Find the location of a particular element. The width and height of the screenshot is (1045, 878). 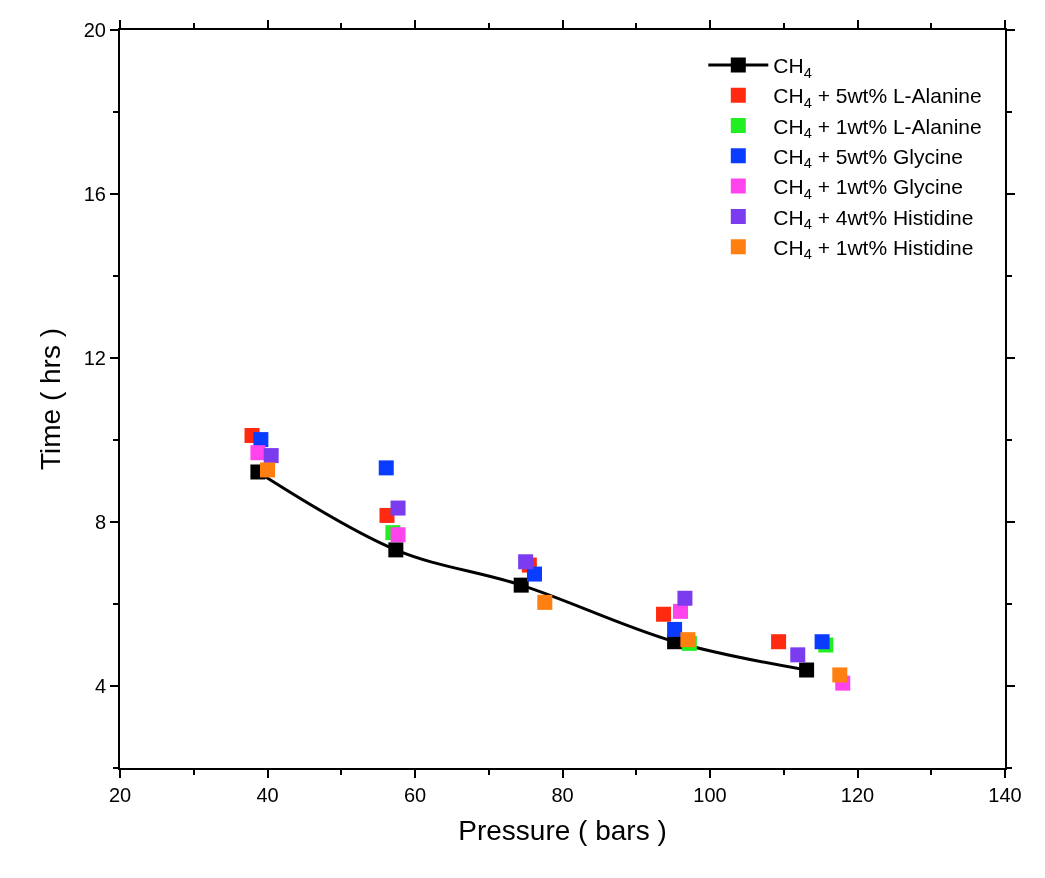

legend-label: CH$_{4}$ + 1wt% Glycine is located at coordinates (868, 188).